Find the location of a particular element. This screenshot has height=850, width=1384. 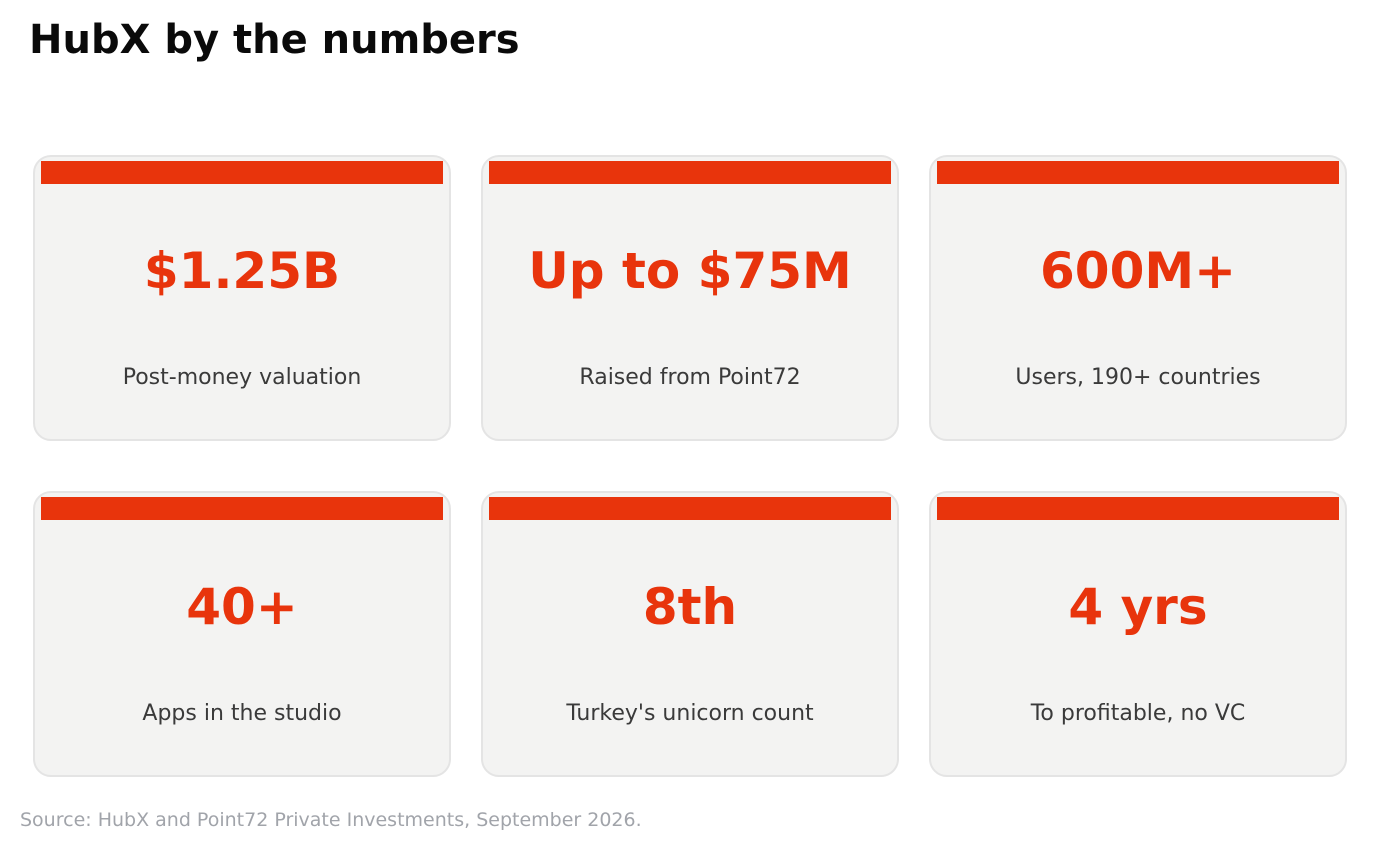

stat-value: $1.25B is located at coordinates (242, 271).